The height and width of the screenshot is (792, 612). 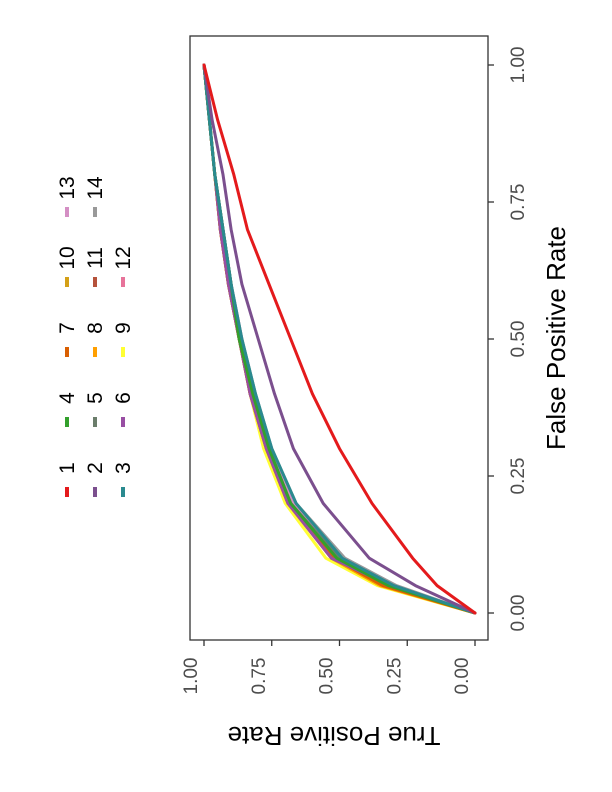 I want to click on x-tick-label: 1.00, so click(x=518, y=65).